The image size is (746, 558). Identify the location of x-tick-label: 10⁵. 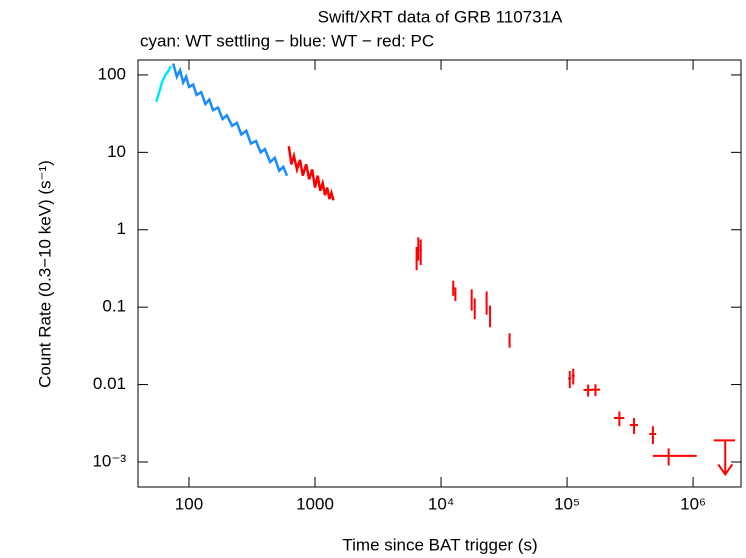
(567, 503).